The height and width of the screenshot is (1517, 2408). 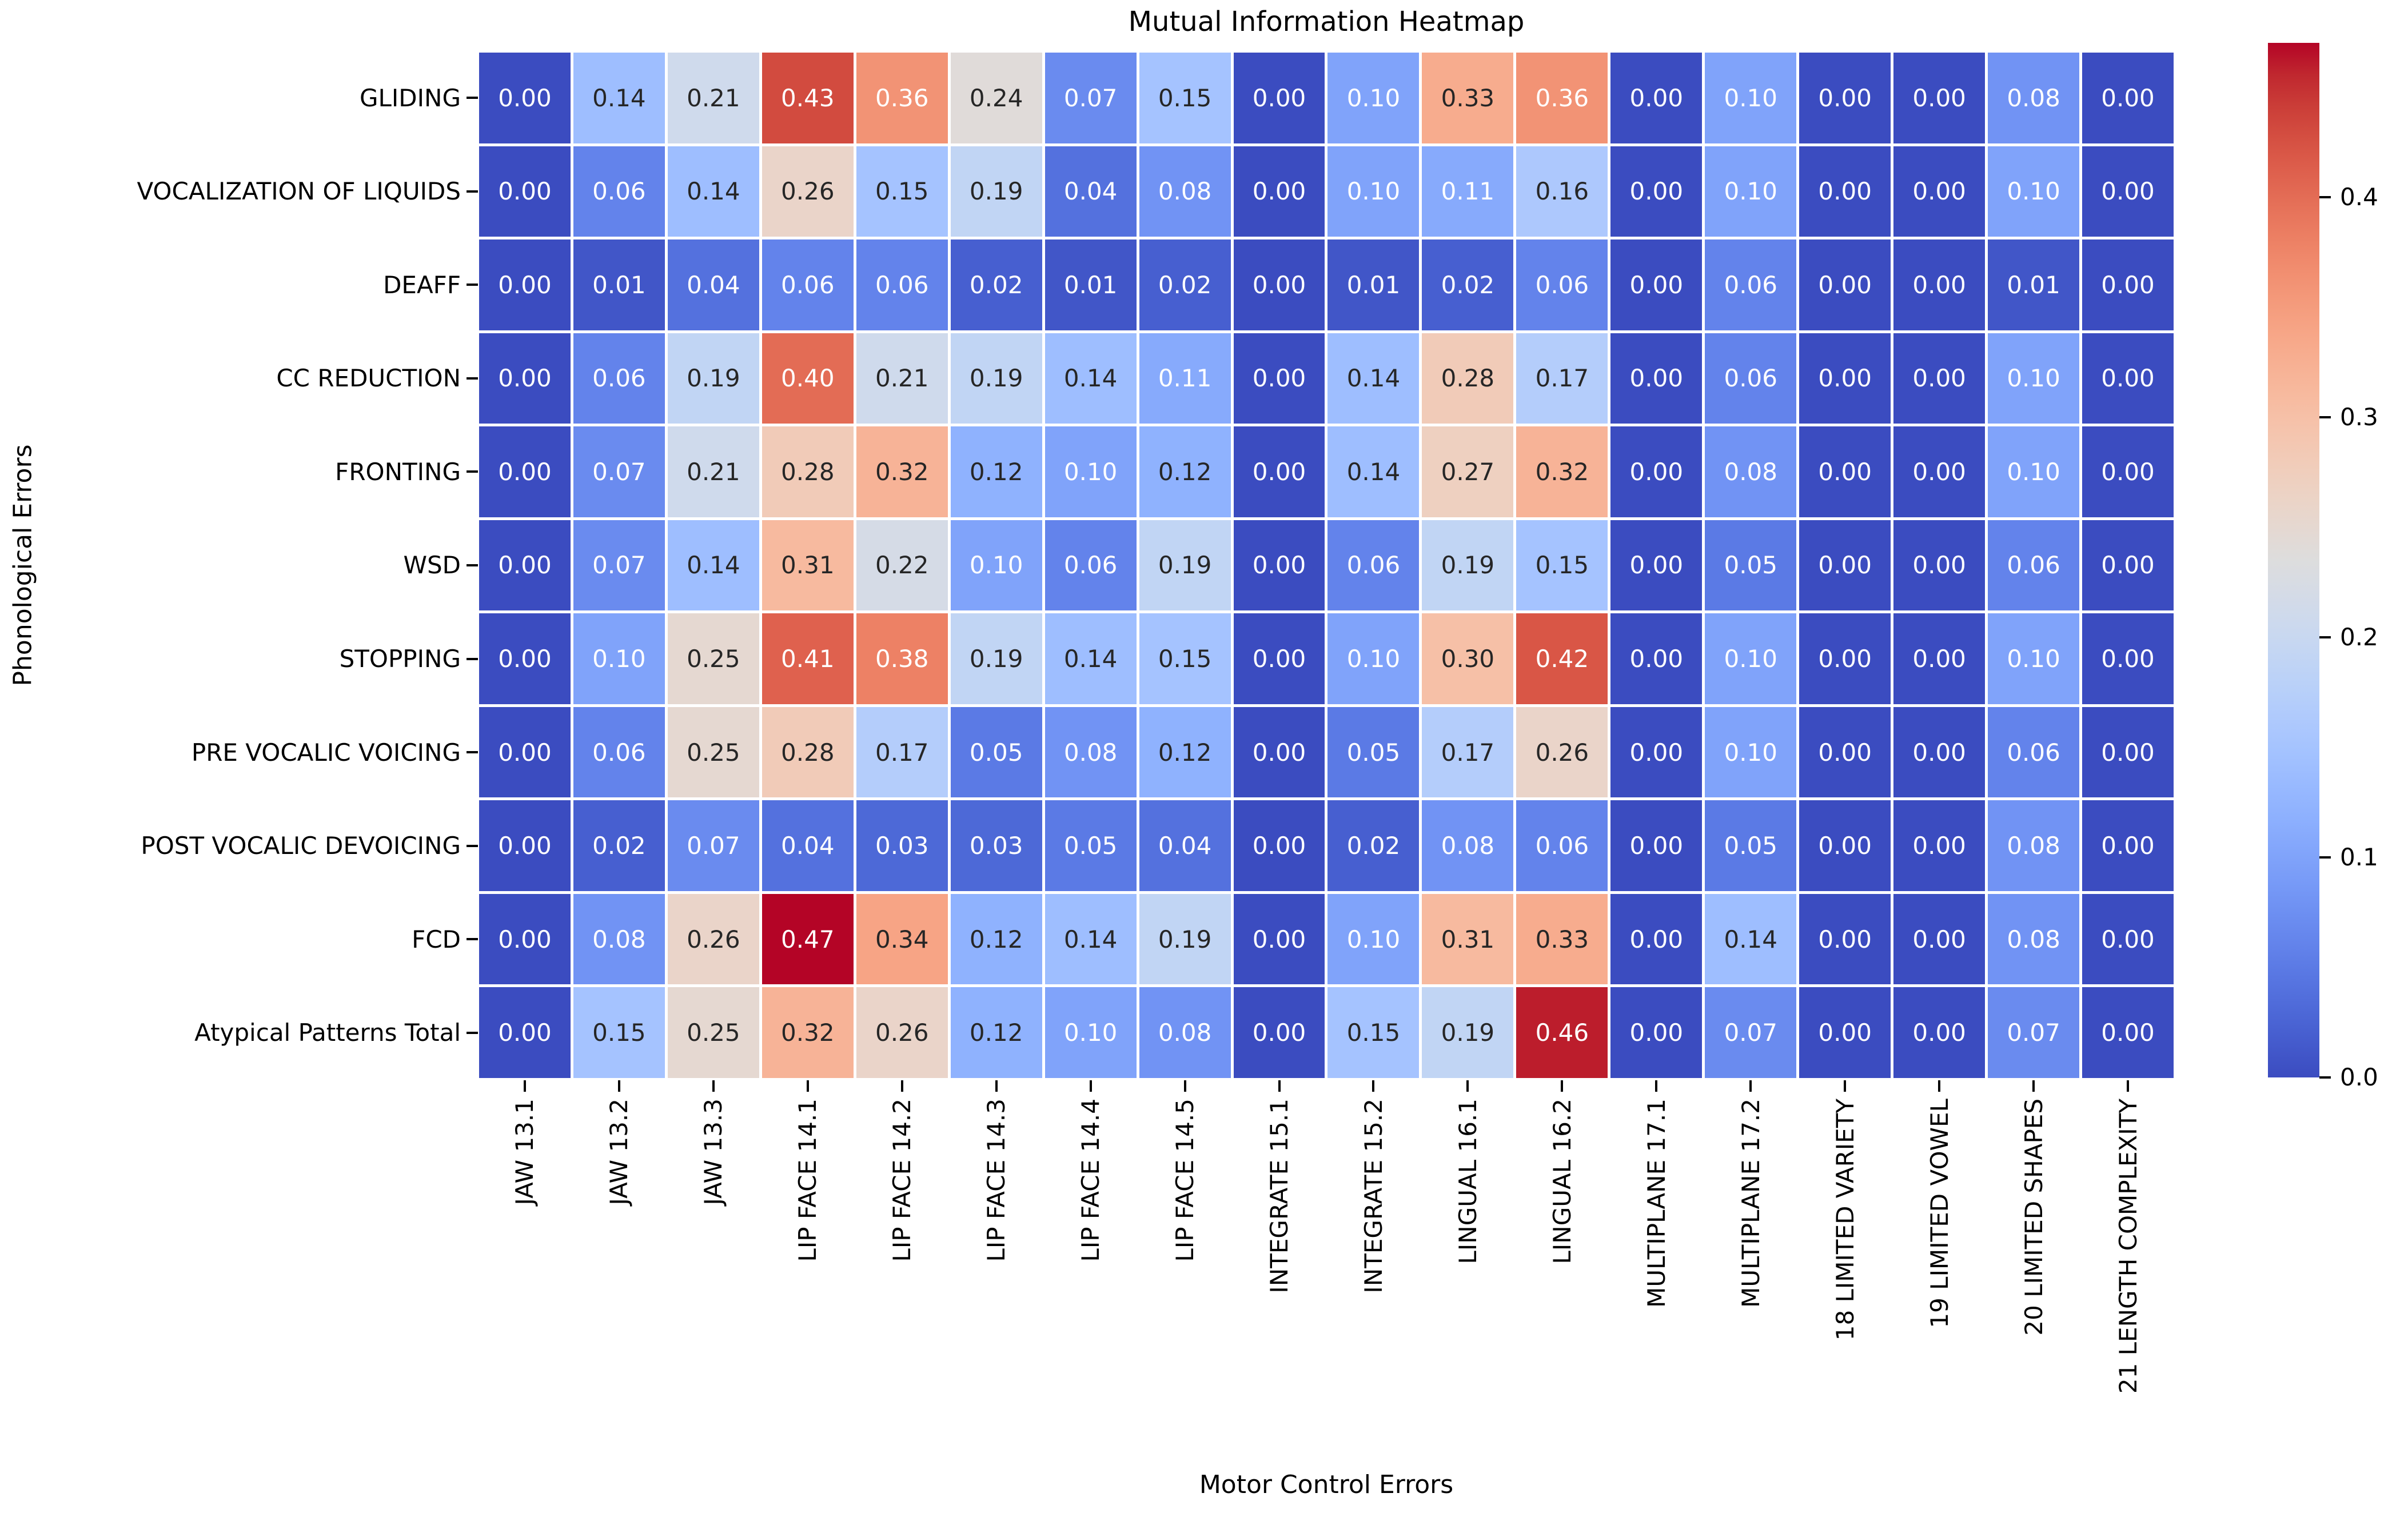 I want to click on heatmap-cell: 0.07, so click(x=1090, y=98).